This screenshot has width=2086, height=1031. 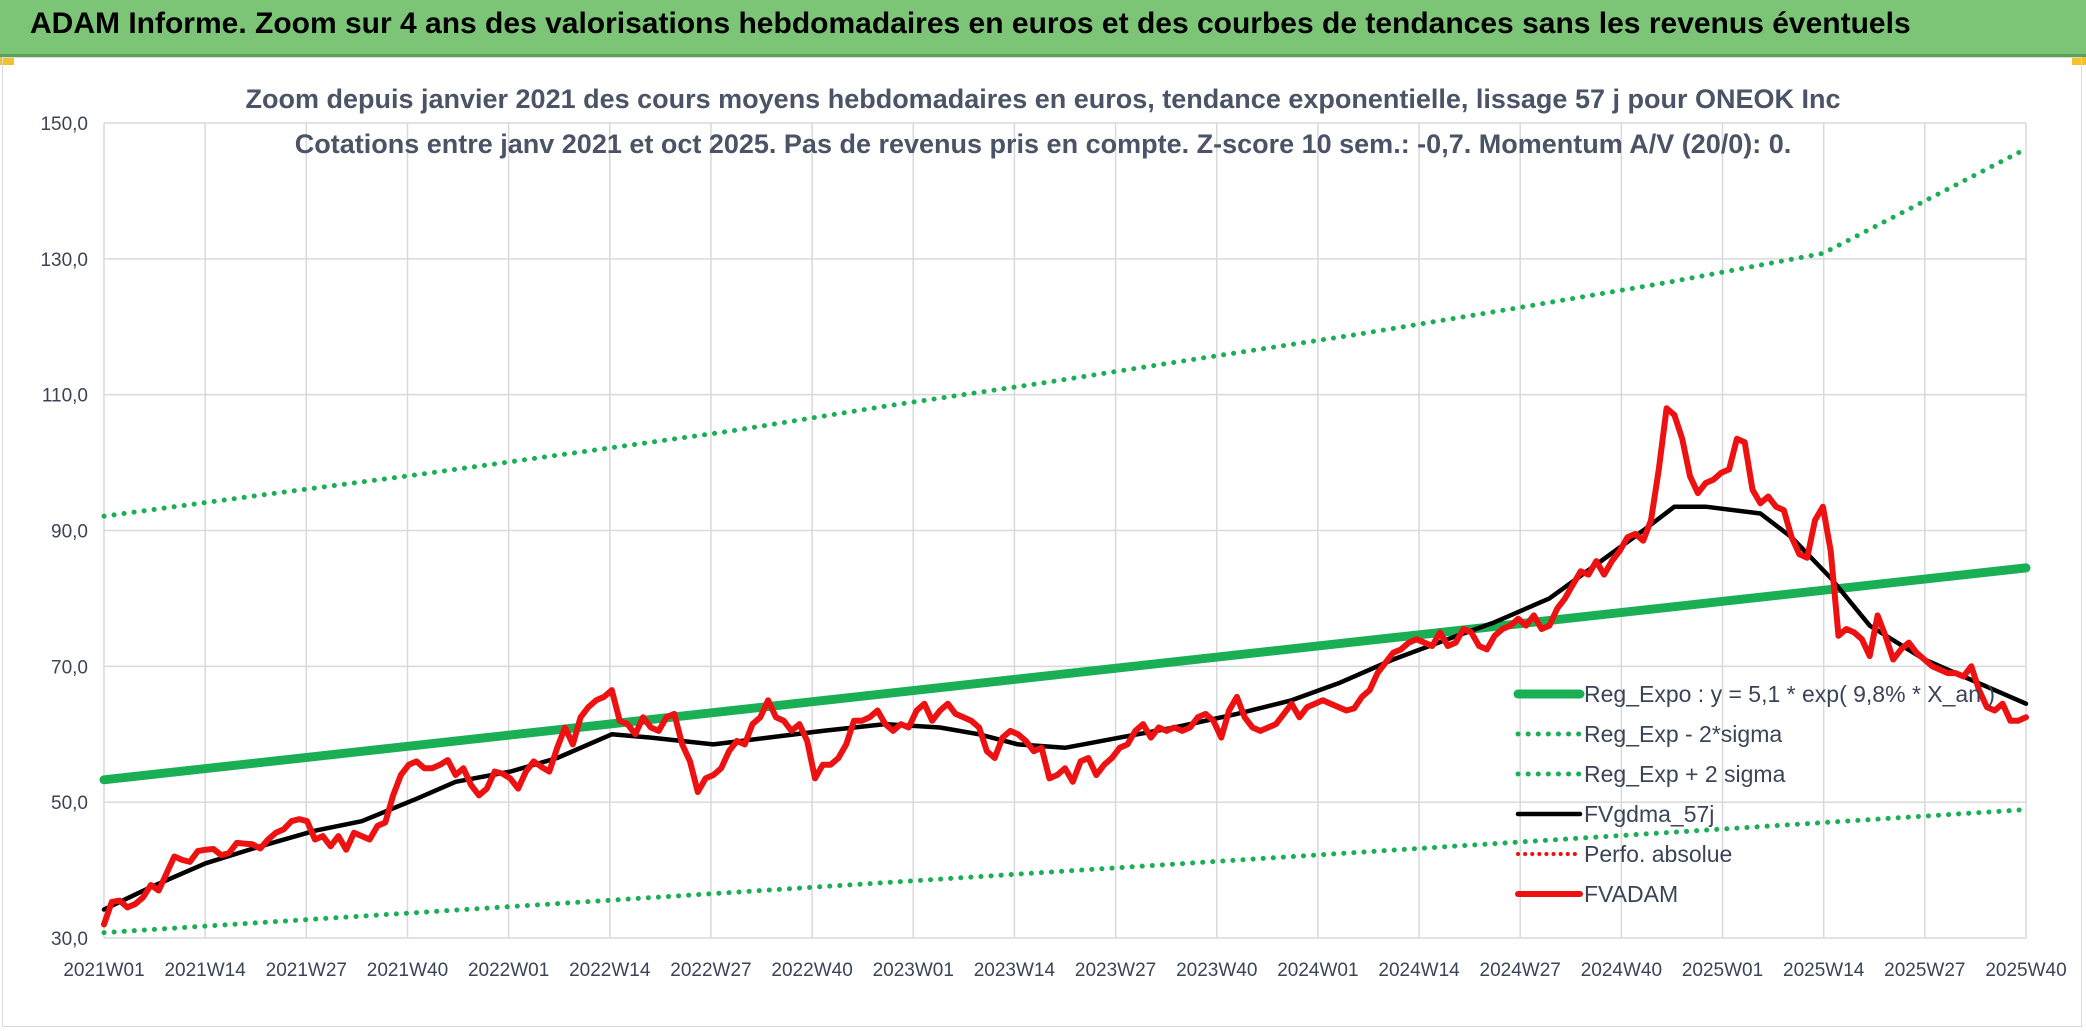 I want to click on legend-label: Reg_Exp + 2 sigma, so click(x=1685, y=774).